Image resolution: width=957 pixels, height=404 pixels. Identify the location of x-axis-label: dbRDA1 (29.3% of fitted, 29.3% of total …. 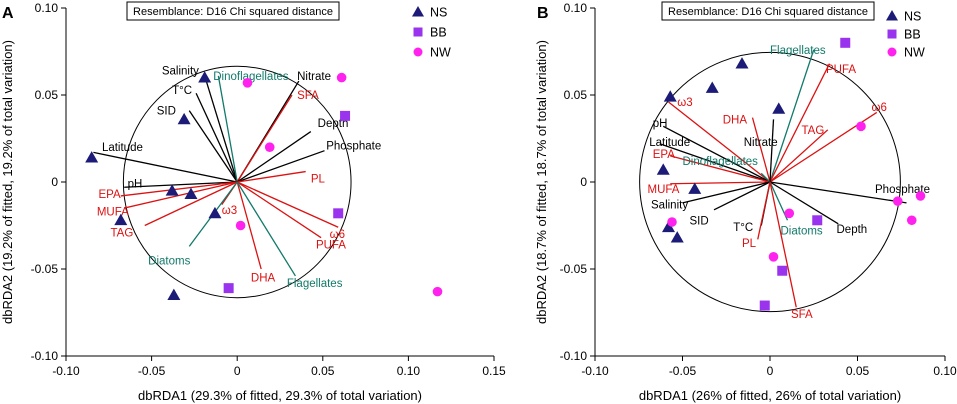
(280, 395).